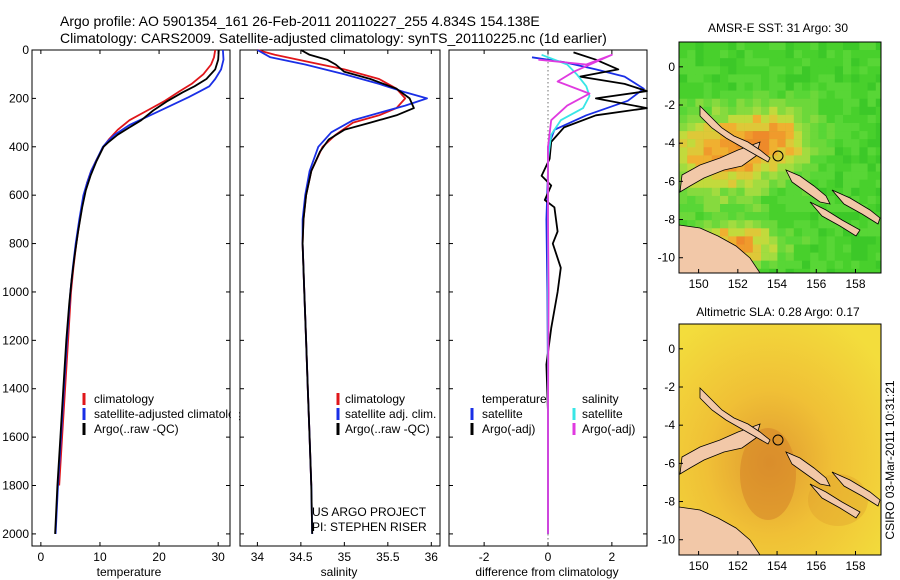 The image size is (900, 580). Describe the element at coordinates (602, 414) in the screenshot. I see `legend-label-sal-satellite: satellite` at that location.